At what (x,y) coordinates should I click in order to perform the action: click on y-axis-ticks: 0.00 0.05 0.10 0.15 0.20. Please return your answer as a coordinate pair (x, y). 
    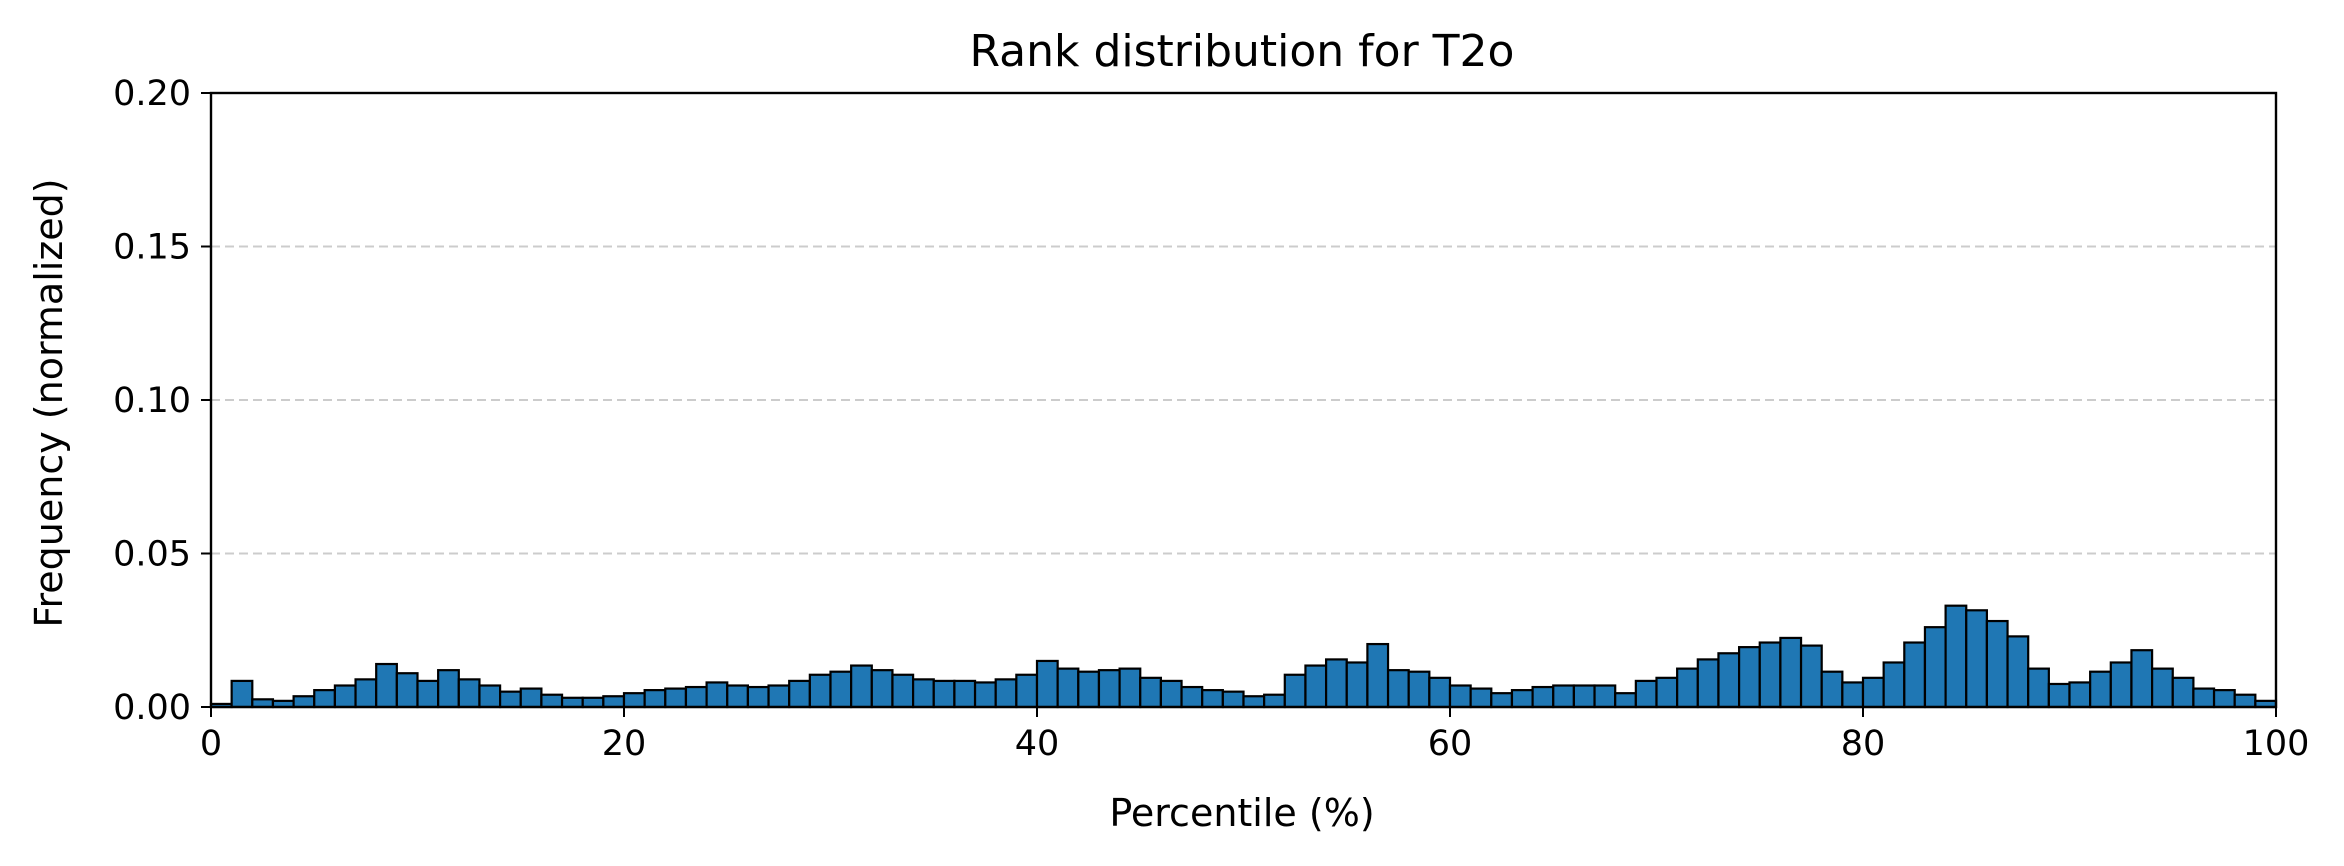
    Looking at the image, I should click on (162, 401).